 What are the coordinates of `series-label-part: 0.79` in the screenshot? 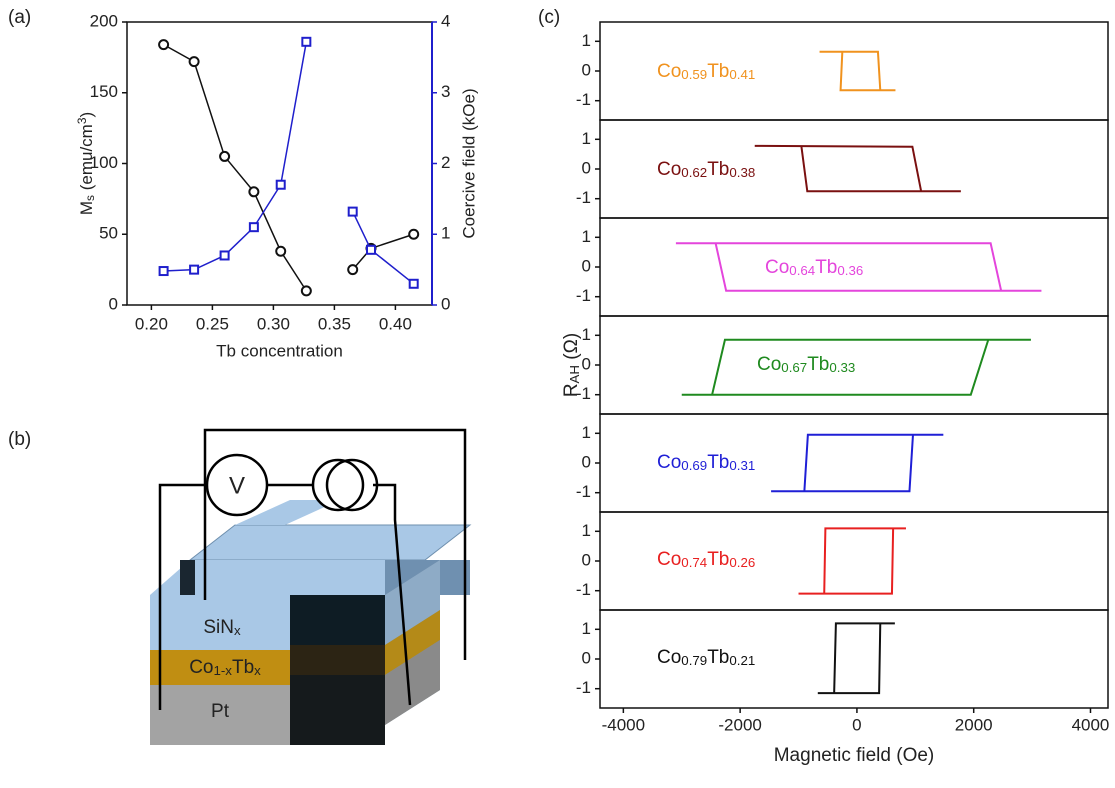 It's located at (694, 660).